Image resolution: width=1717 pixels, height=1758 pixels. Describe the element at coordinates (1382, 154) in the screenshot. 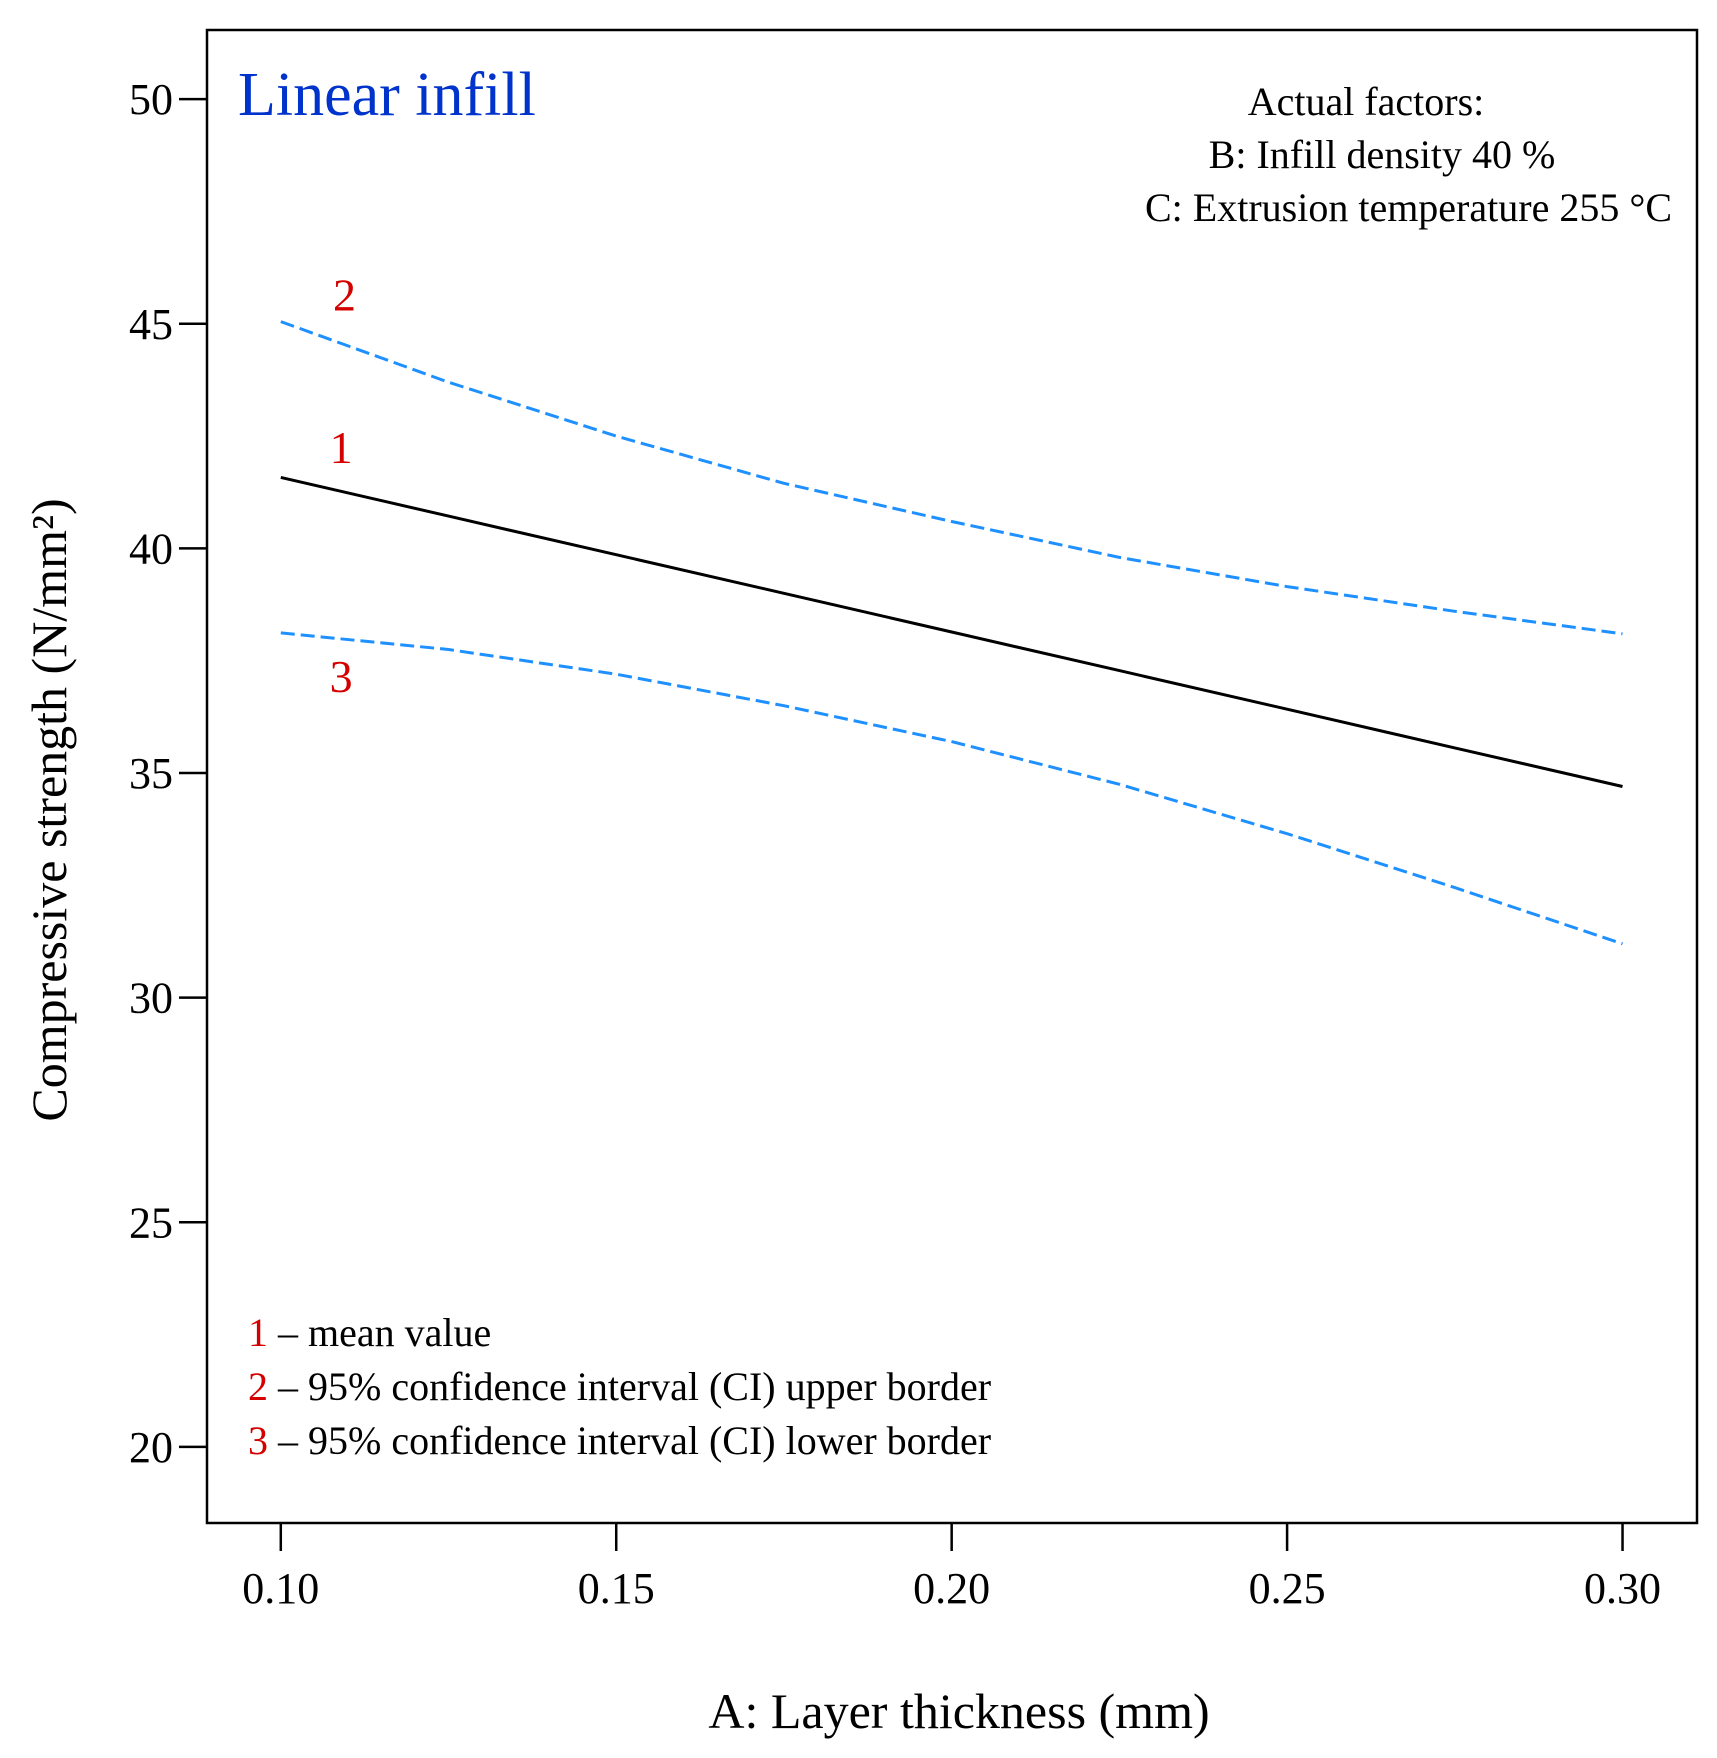

I see `factor-b-text: B: Infill density 40 %` at that location.